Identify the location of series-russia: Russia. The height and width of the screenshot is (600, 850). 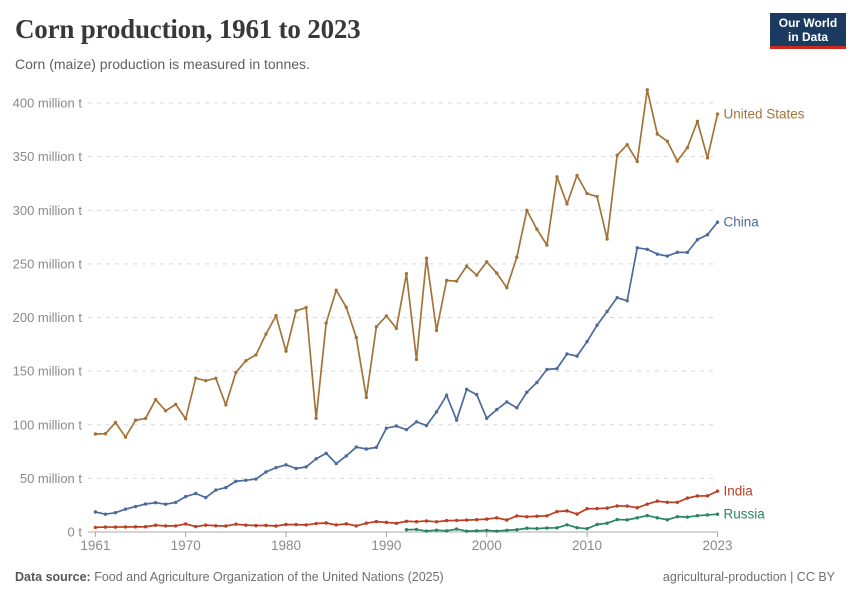
(585, 520).